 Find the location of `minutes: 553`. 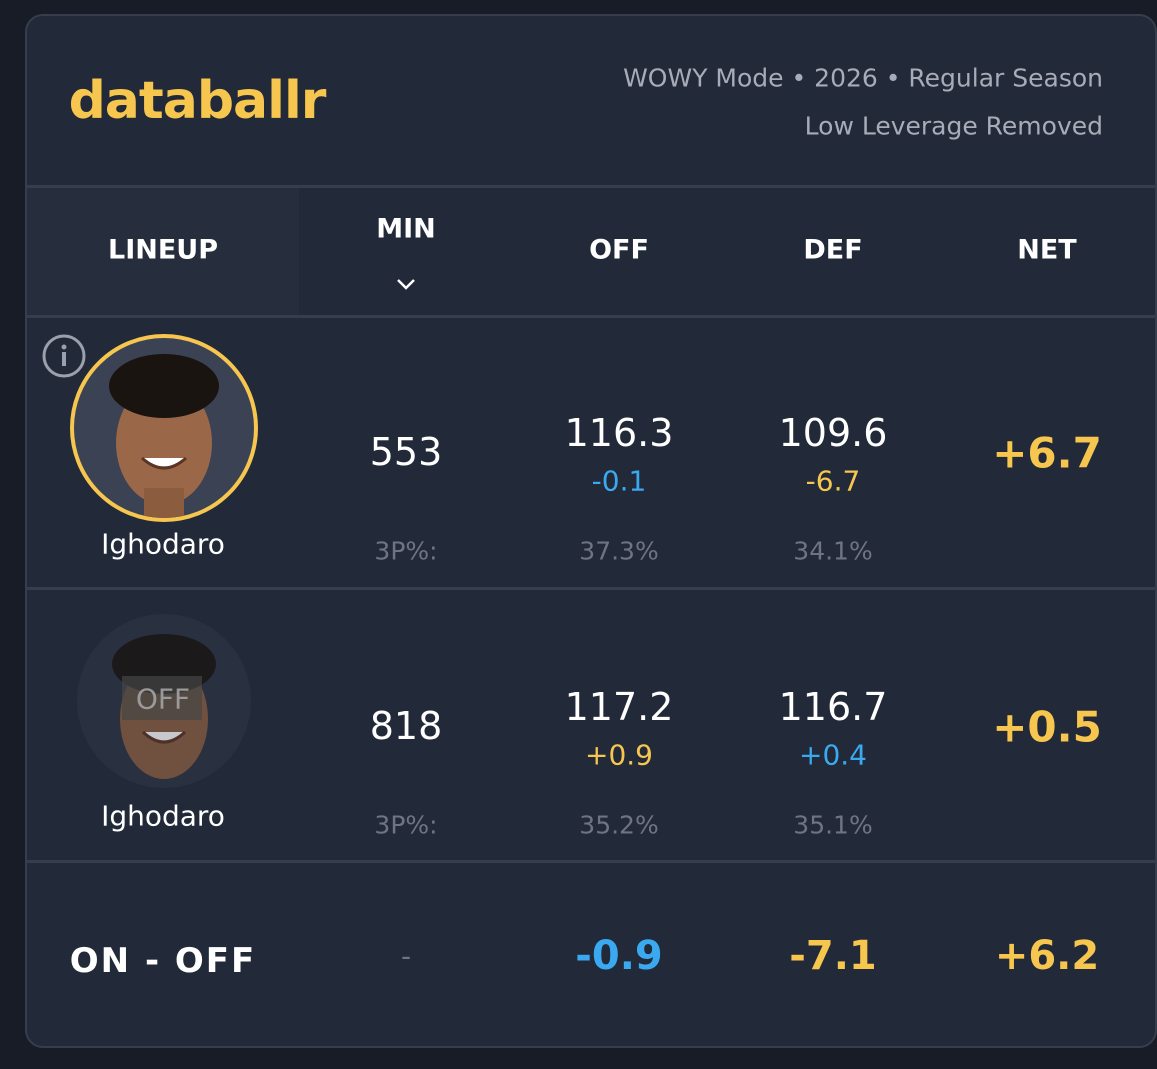

minutes: 553 is located at coordinates (406, 452).